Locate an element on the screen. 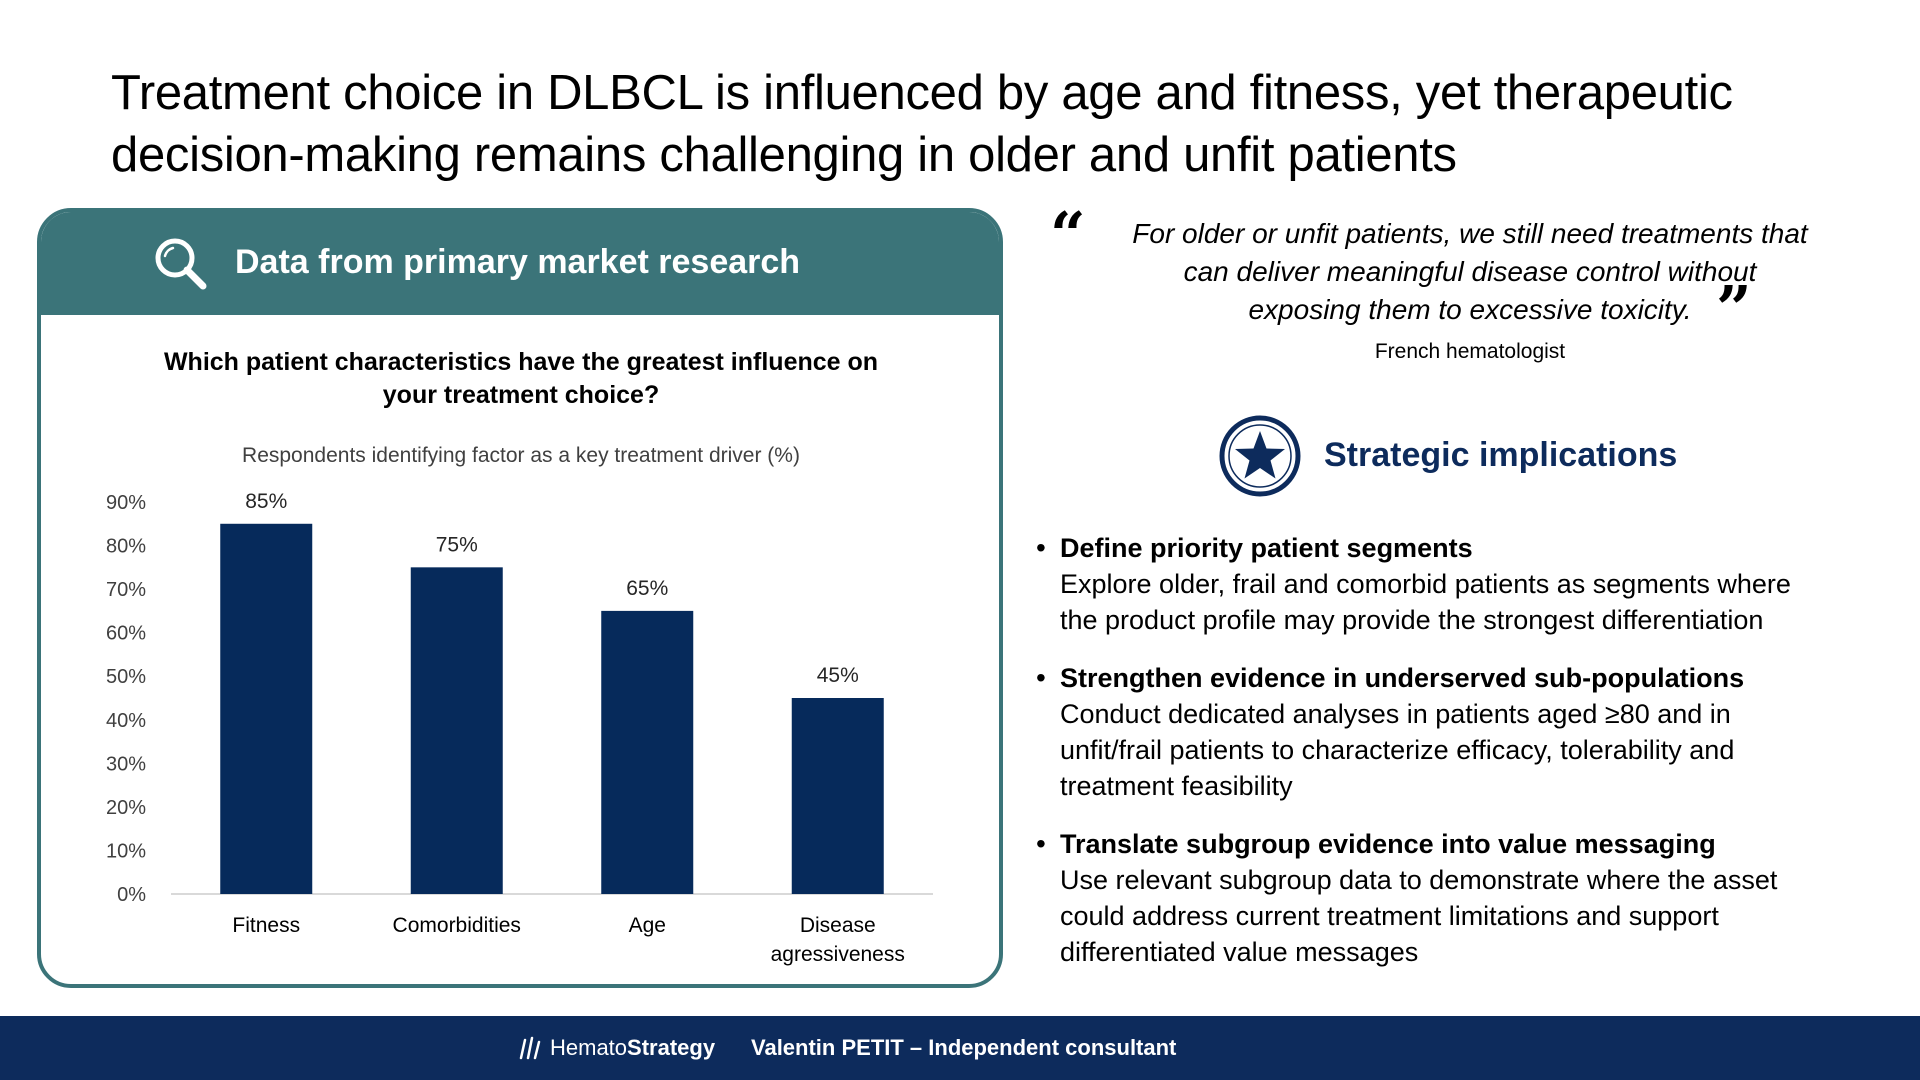 The height and width of the screenshot is (1080, 1920). data-label: 65% is located at coordinates (647, 588).